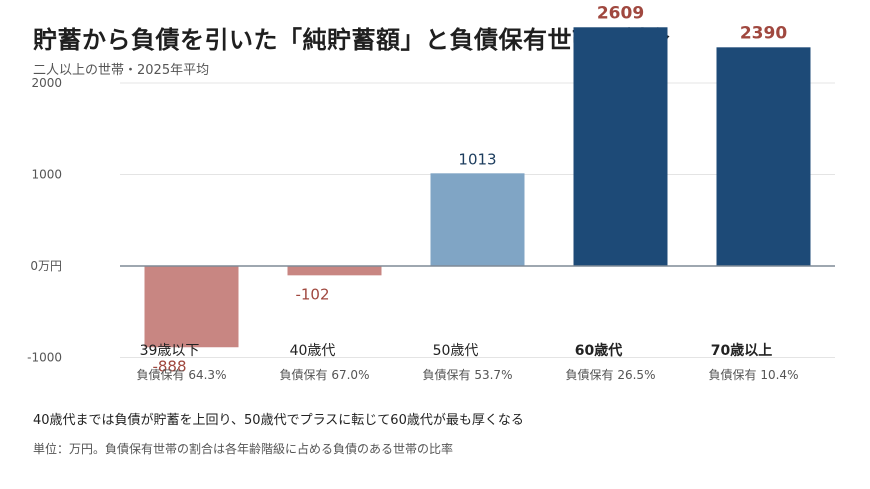  I want to click on x-tick-label: 39歳以下, so click(170, 351).